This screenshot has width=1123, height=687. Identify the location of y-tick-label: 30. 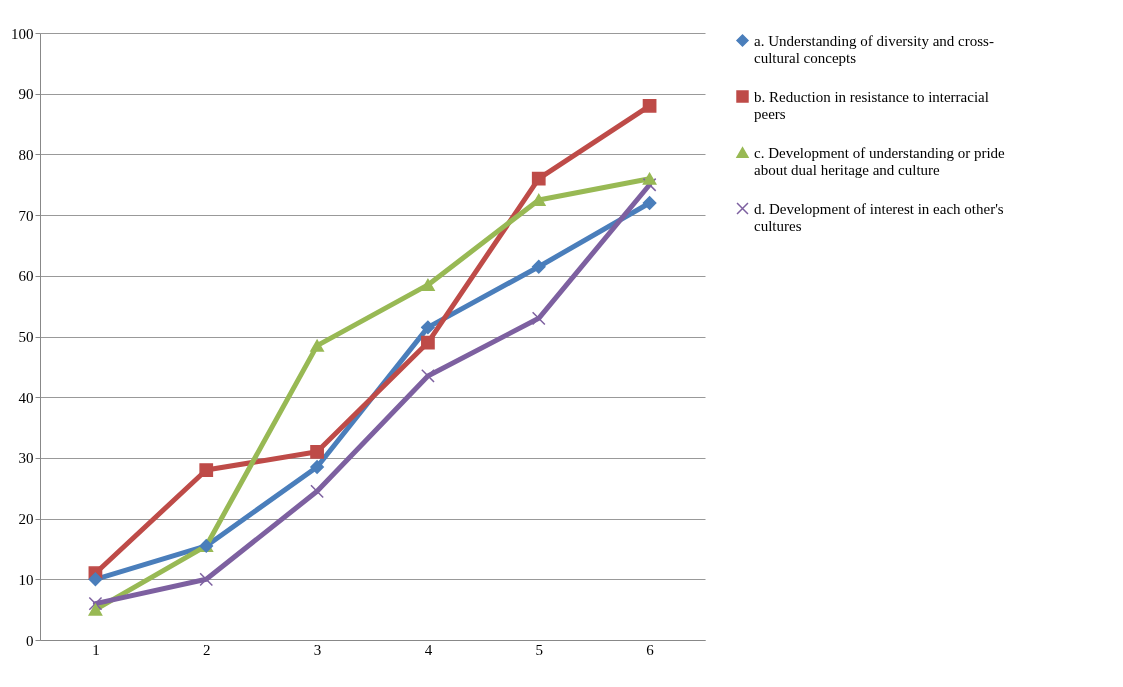
(26, 458).